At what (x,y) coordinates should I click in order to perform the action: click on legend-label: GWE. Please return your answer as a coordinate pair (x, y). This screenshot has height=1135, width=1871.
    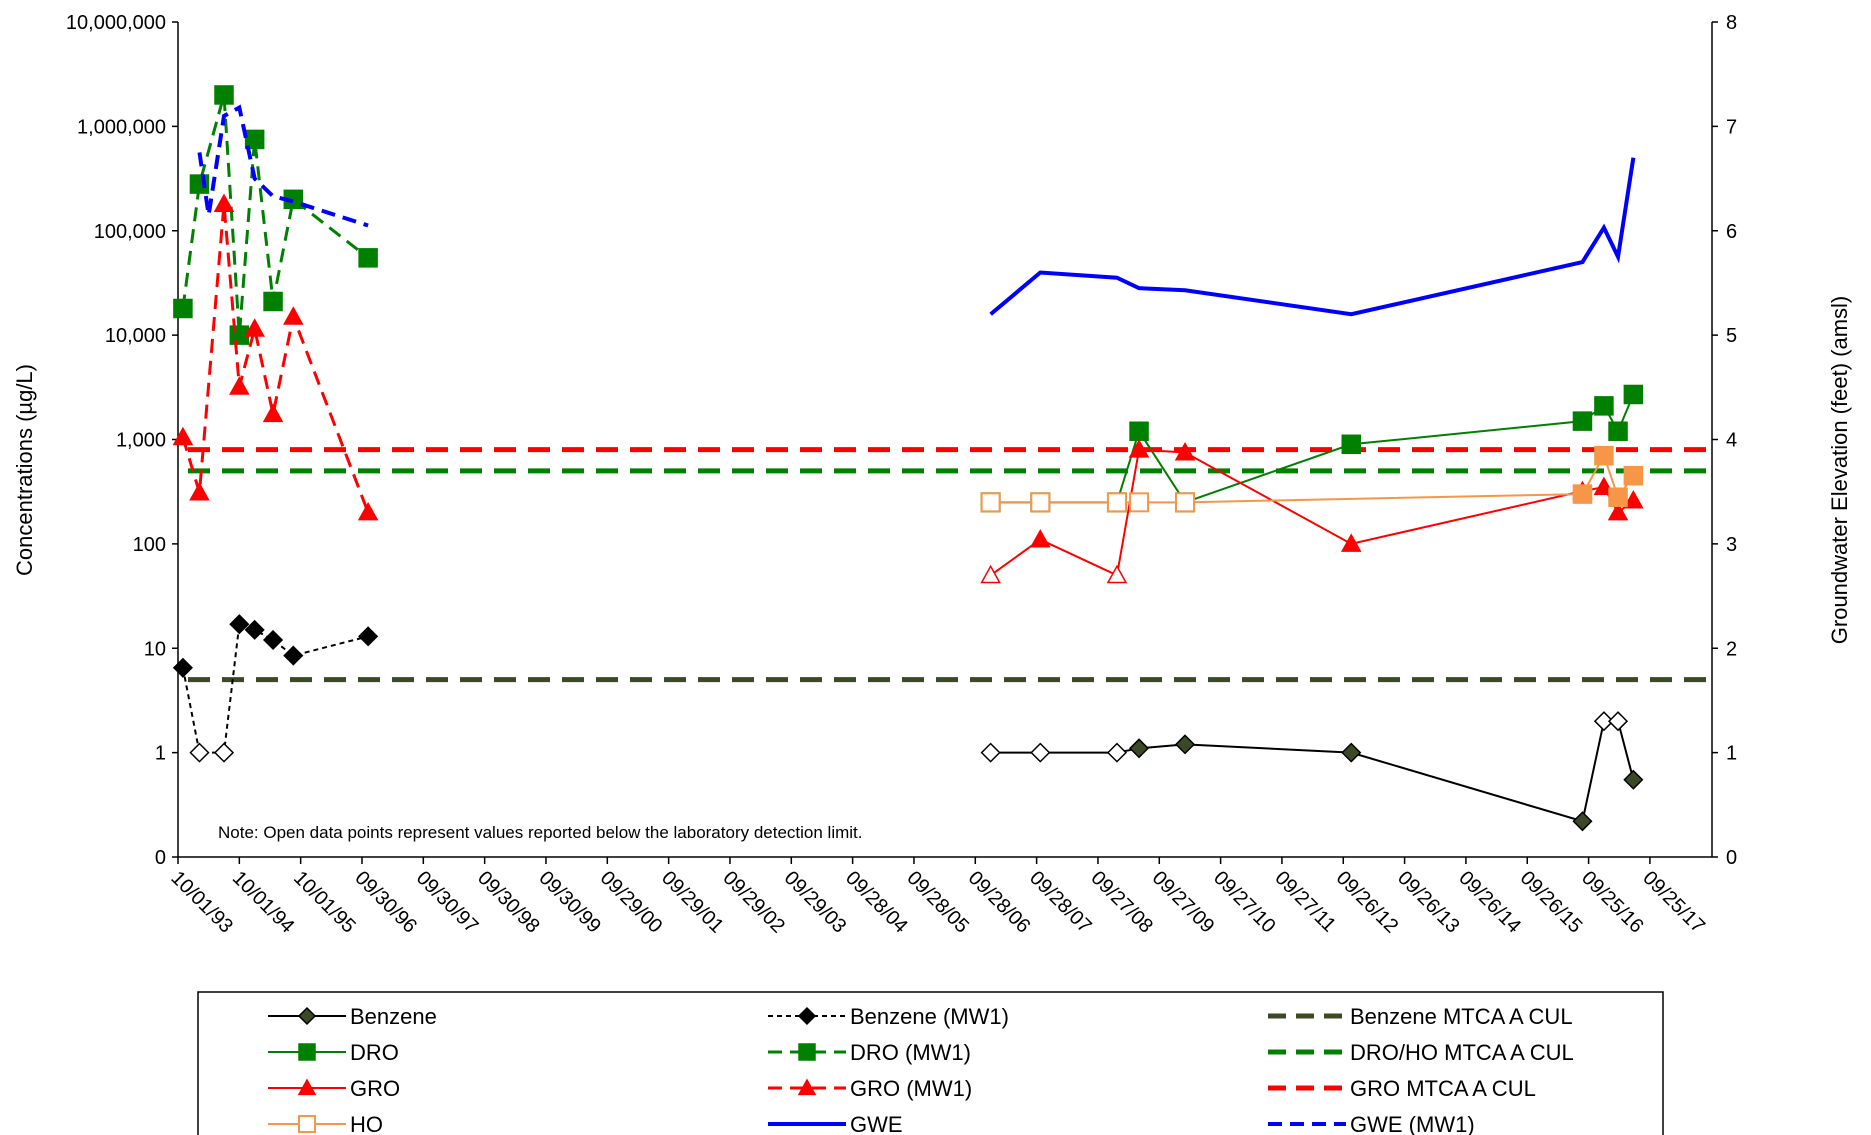
    Looking at the image, I should click on (876, 1123).